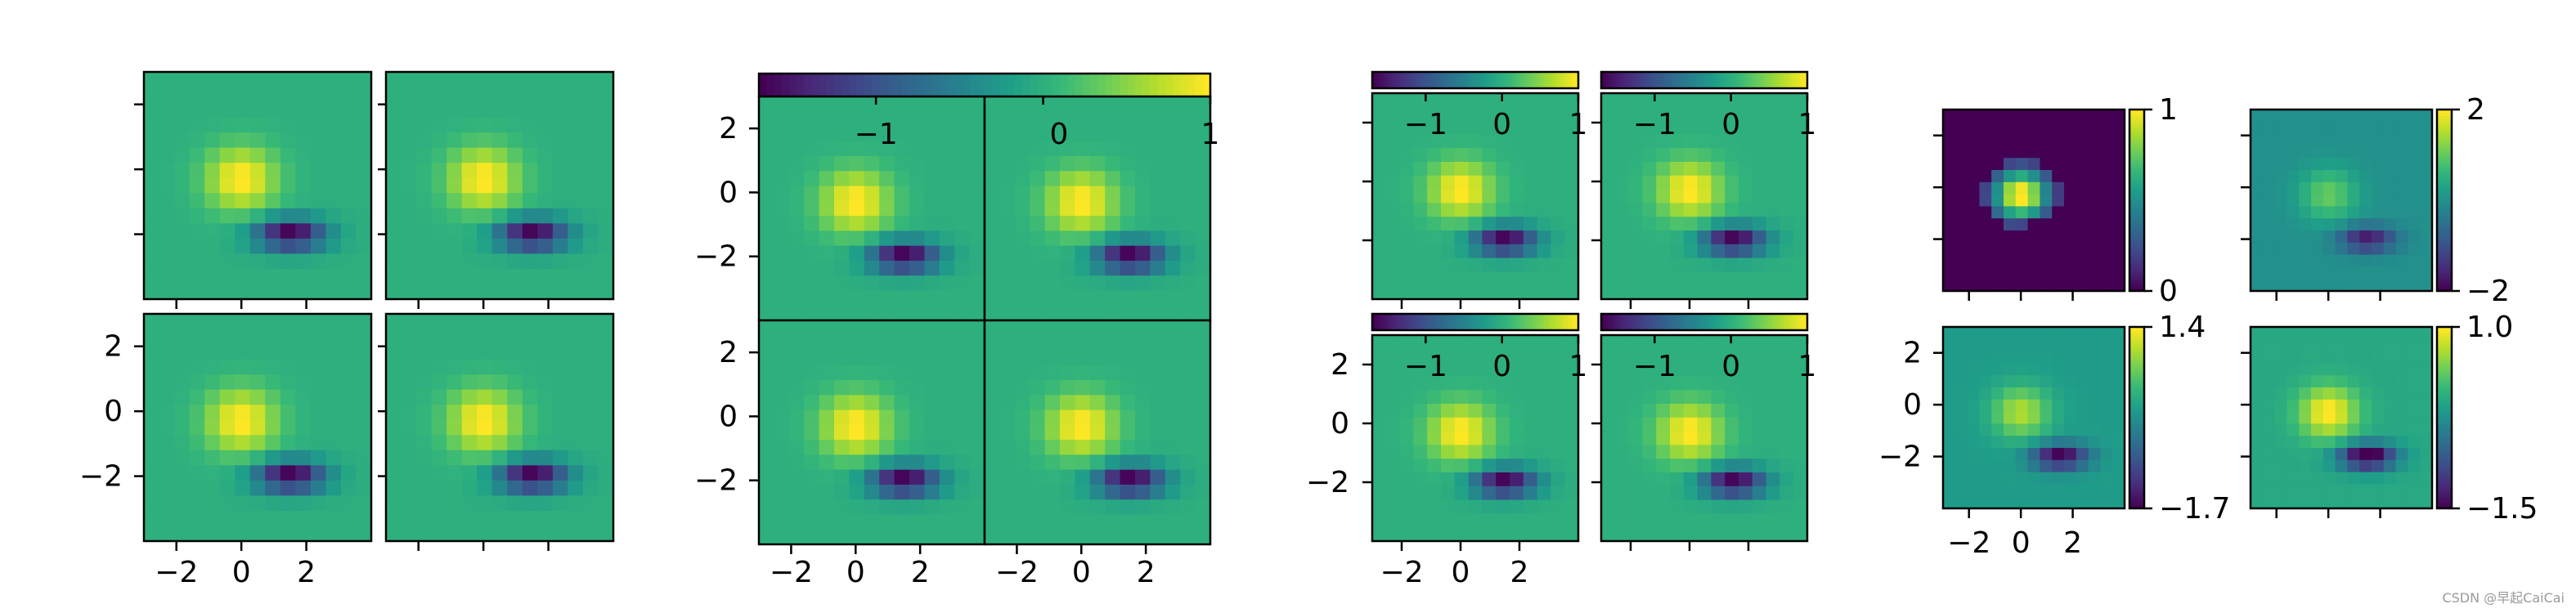  Describe the element at coordinates (2341, 418) in the screenshot. I see `heatmap-panel` at that location.